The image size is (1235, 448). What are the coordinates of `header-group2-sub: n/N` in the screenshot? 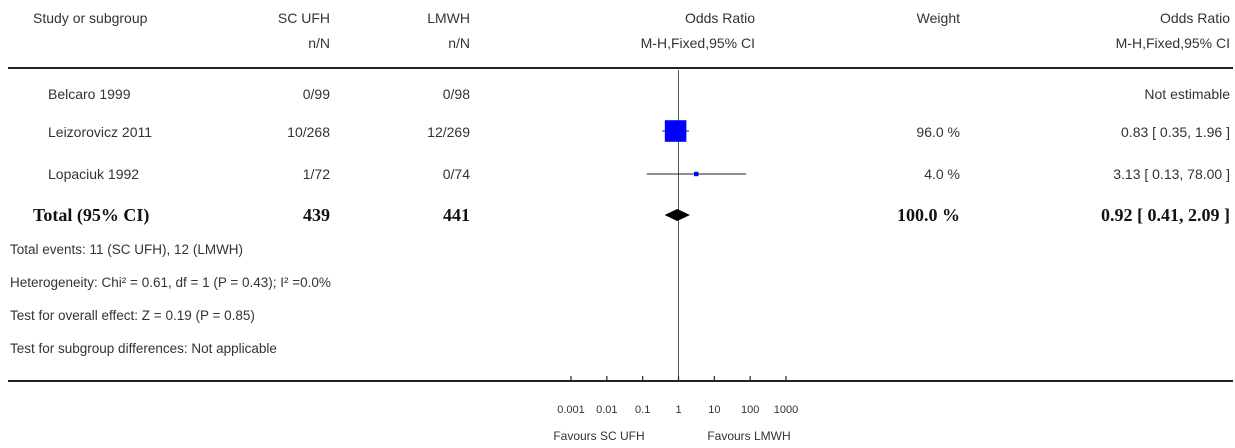 It's located at (459, 43).